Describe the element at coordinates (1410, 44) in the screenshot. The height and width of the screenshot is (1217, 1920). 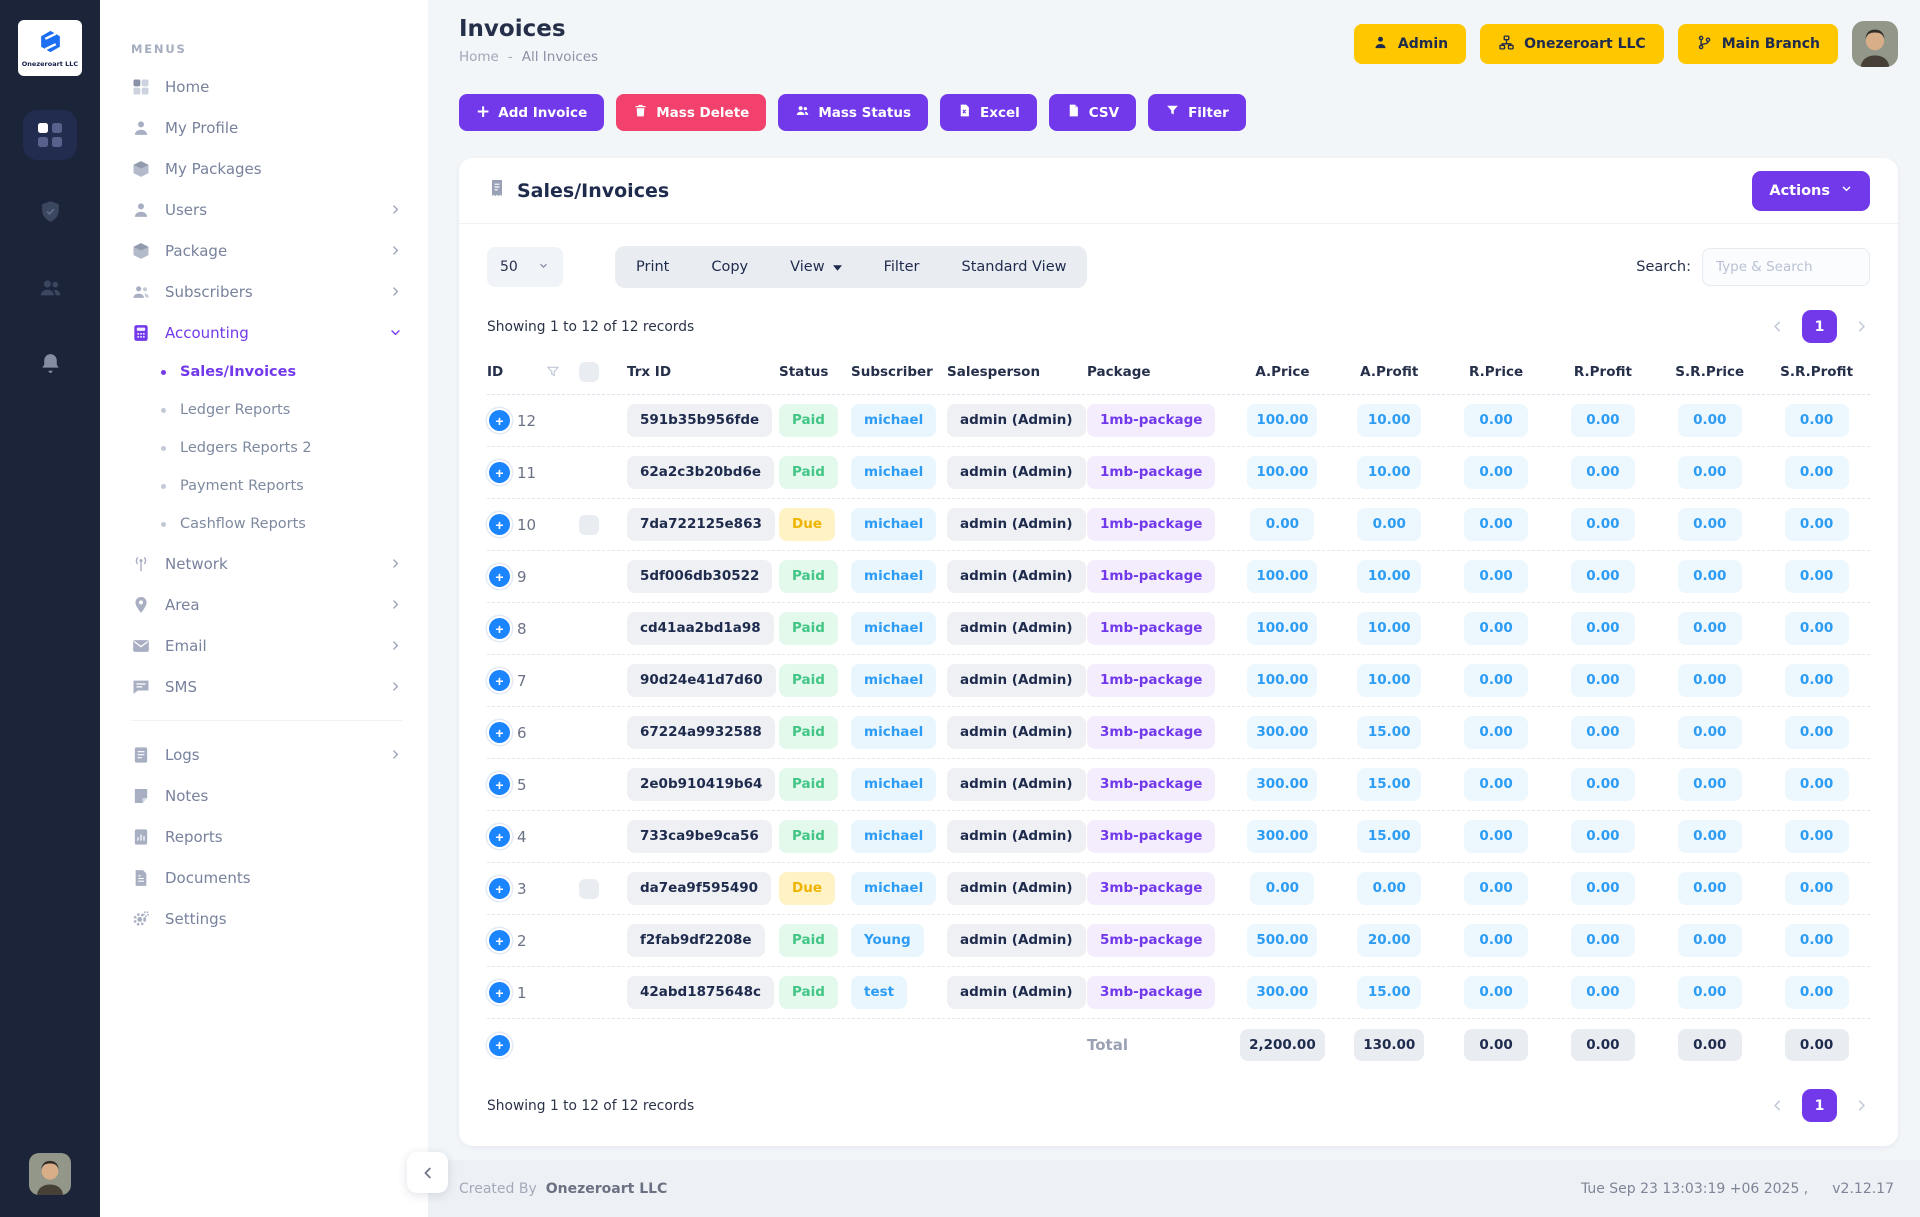
I see `admin-role-button: Admin` at that location.